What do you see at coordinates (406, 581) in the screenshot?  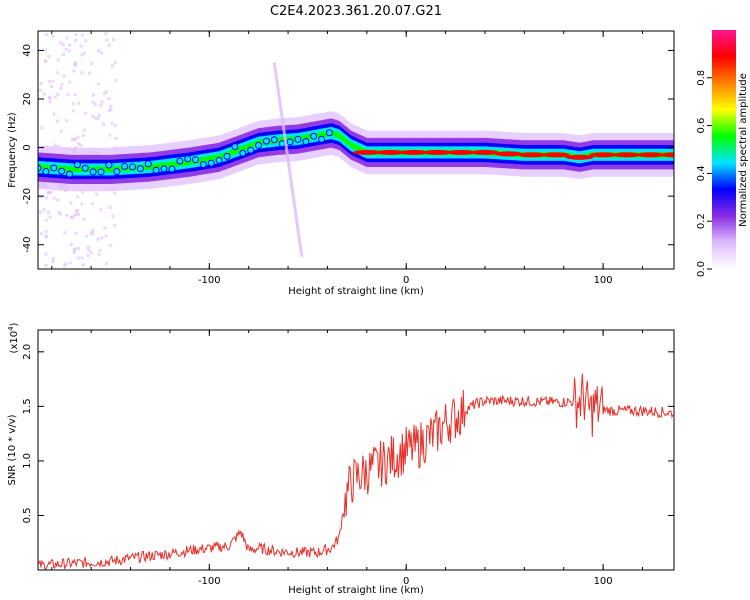 I see `snr-x-tick-label: 0` at bounding box center [406, 581].